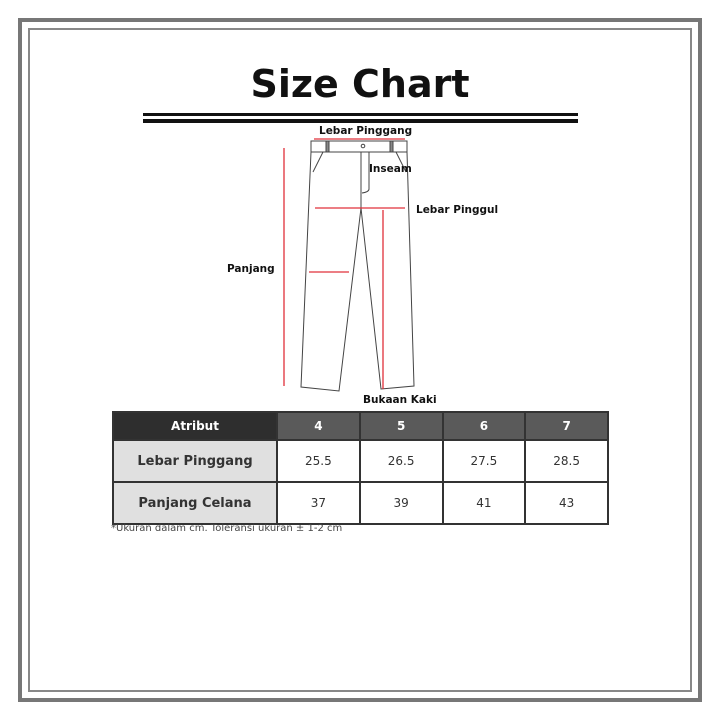 The height and width of the screenshot is (720, 720). Describe the element at coordinates (318, 426) in the screenshot. I see `header-cell: 4` at that location.